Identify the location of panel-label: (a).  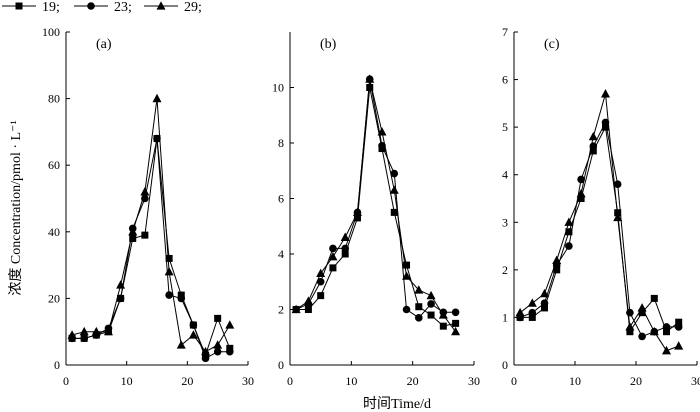
(104, 44).